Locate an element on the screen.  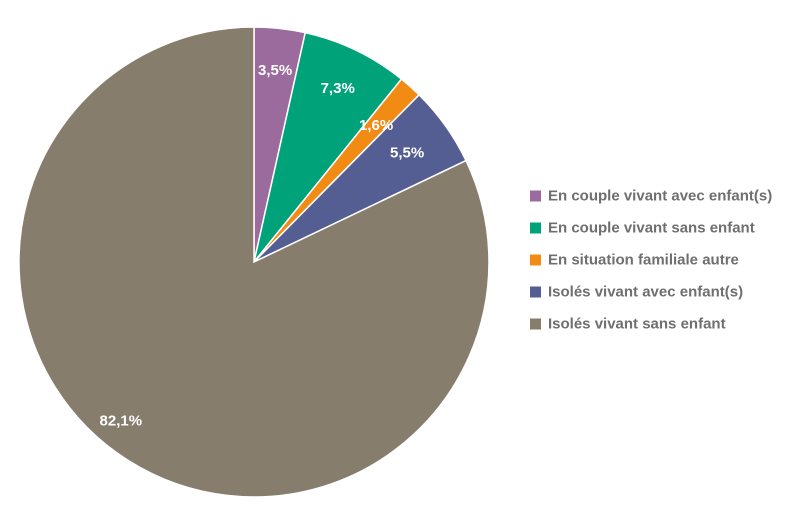
legend-item: Isolés vivant avec enfant(s) is located at coordinates (636, 292).